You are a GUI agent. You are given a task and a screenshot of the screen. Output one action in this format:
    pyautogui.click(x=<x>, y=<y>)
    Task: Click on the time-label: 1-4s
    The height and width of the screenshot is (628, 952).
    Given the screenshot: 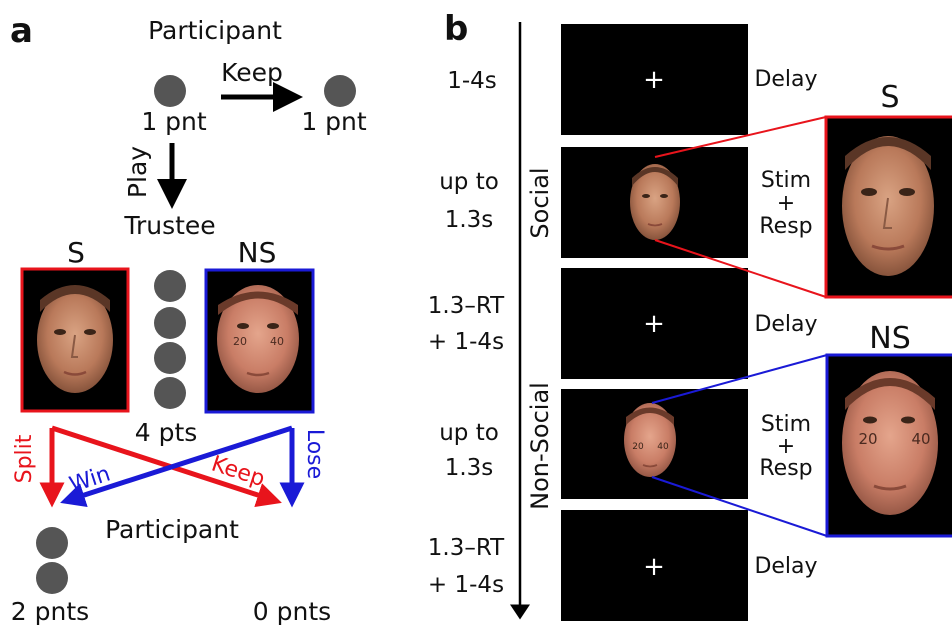 What is the action you would take?
    pyautogui.click(x=472, y=81)
    